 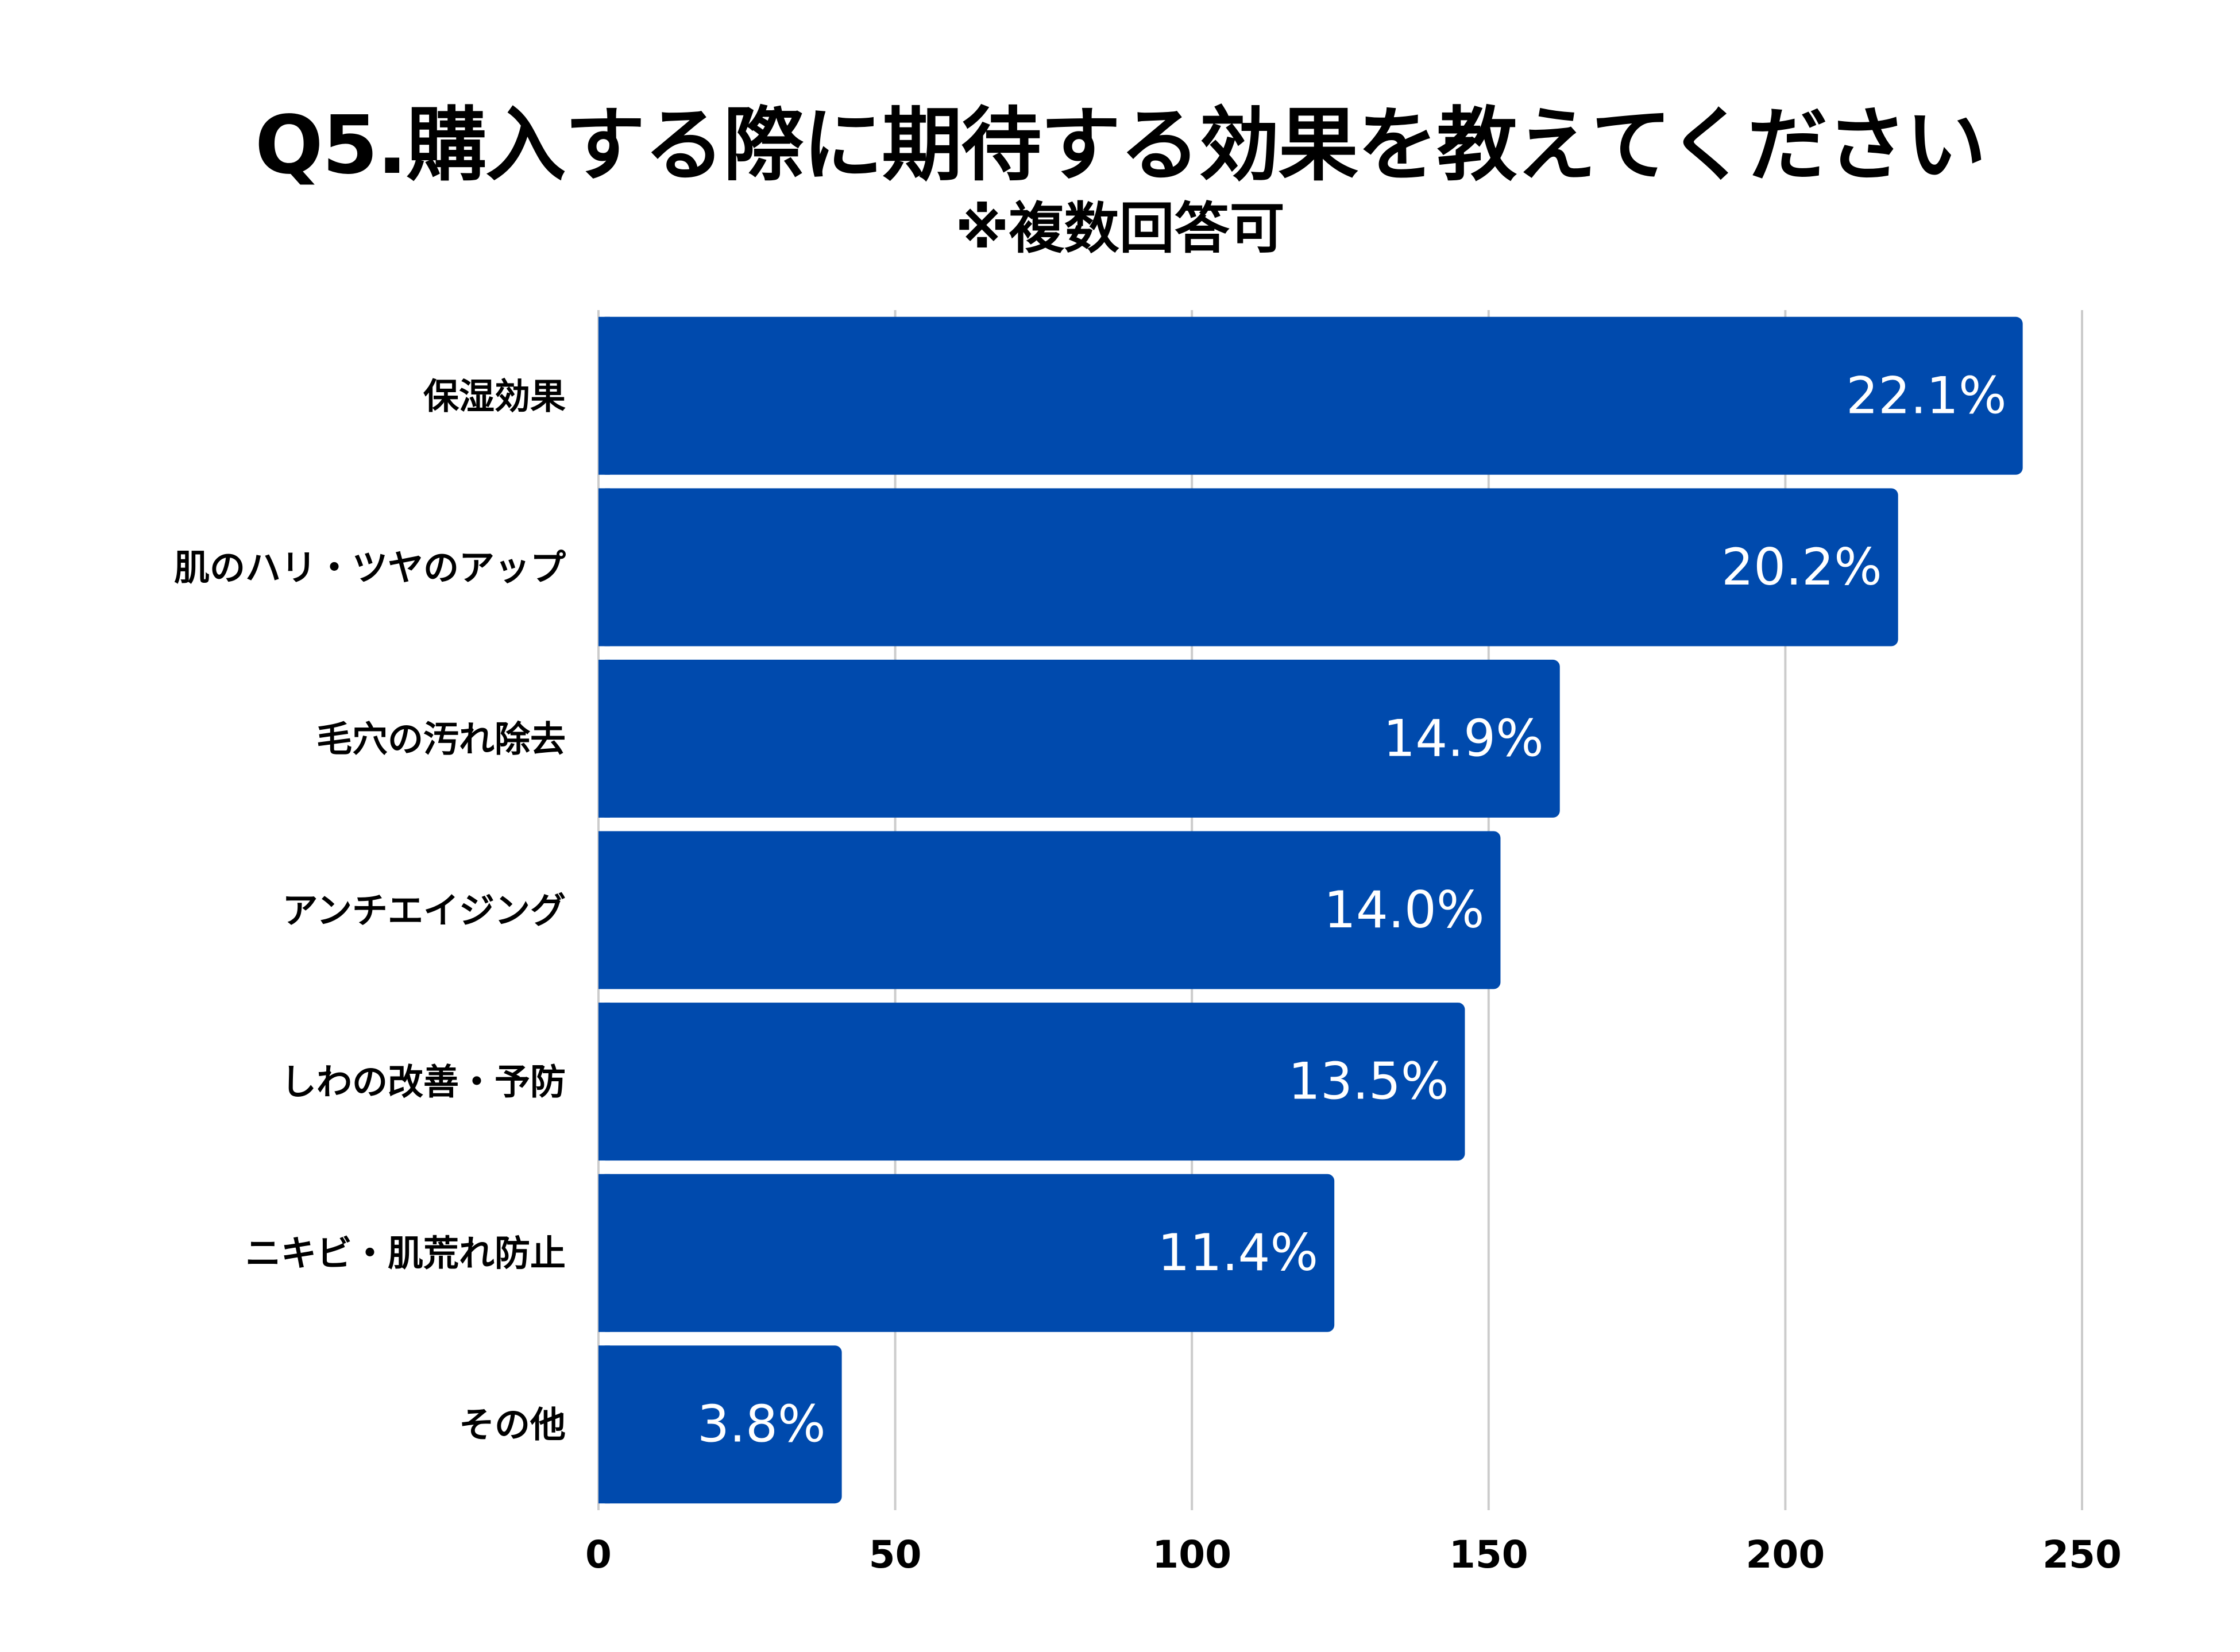 I want to click on category-label: その他, so click(x=512, y=1425).